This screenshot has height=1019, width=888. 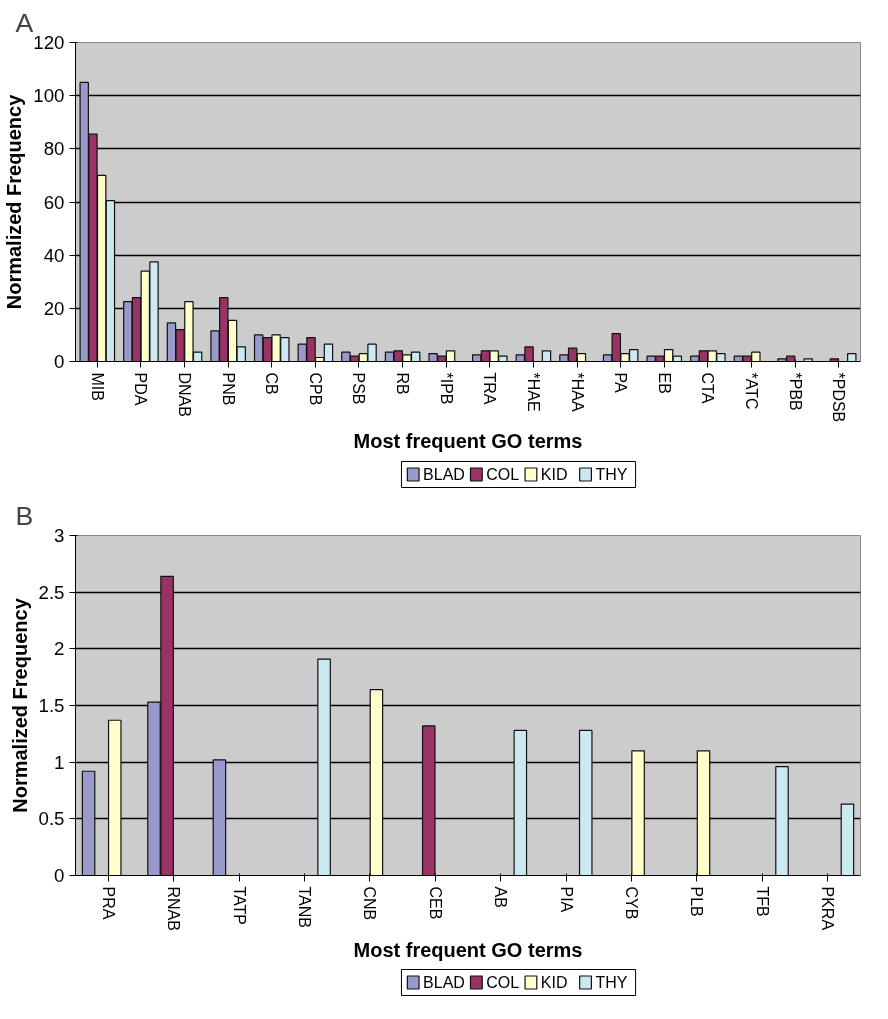 What do you see at coordinates (59, 762) in the screenshot?
I see `y-tick-label: 1` at bounding box center [59, 762].